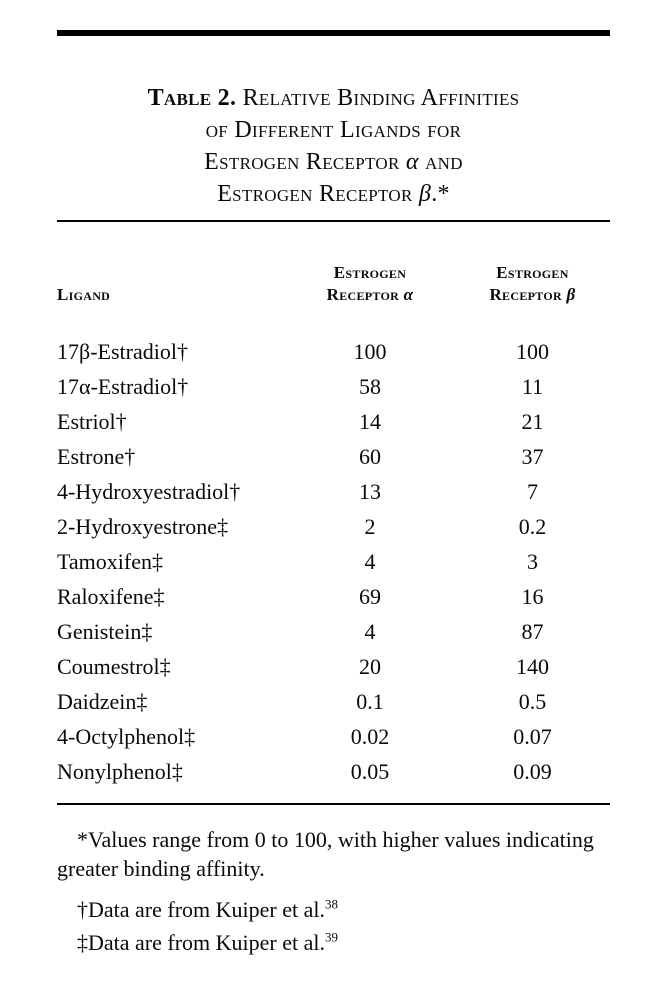 The image size is (666, 1004). What do you see at coordinates (532, 596) in the screenshot?
I see `beta-value-cell: 16` at bounding box center [532, 596].